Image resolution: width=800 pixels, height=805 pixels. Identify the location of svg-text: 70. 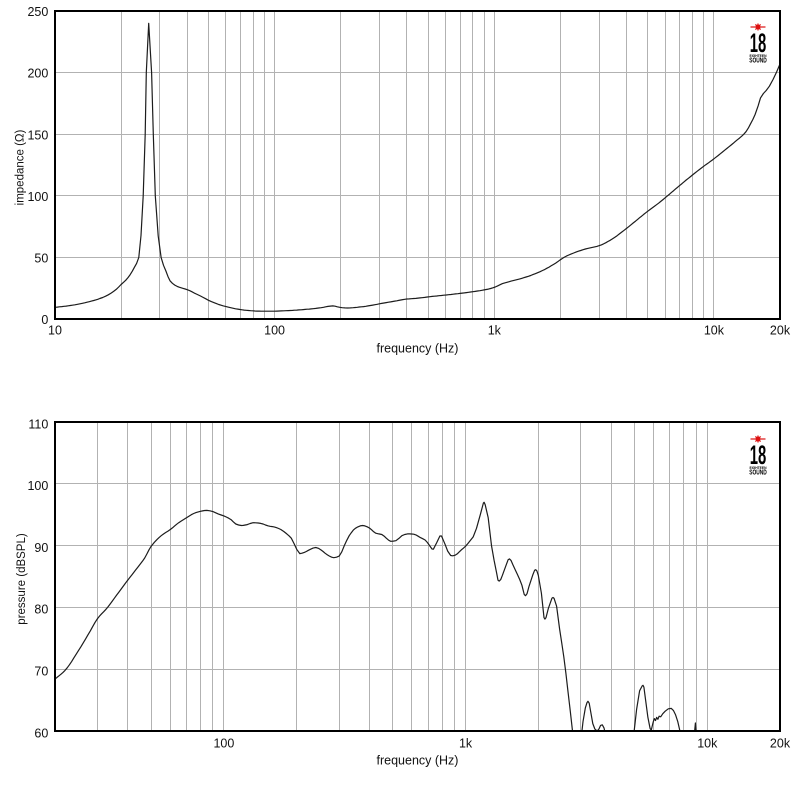
(41, 672).